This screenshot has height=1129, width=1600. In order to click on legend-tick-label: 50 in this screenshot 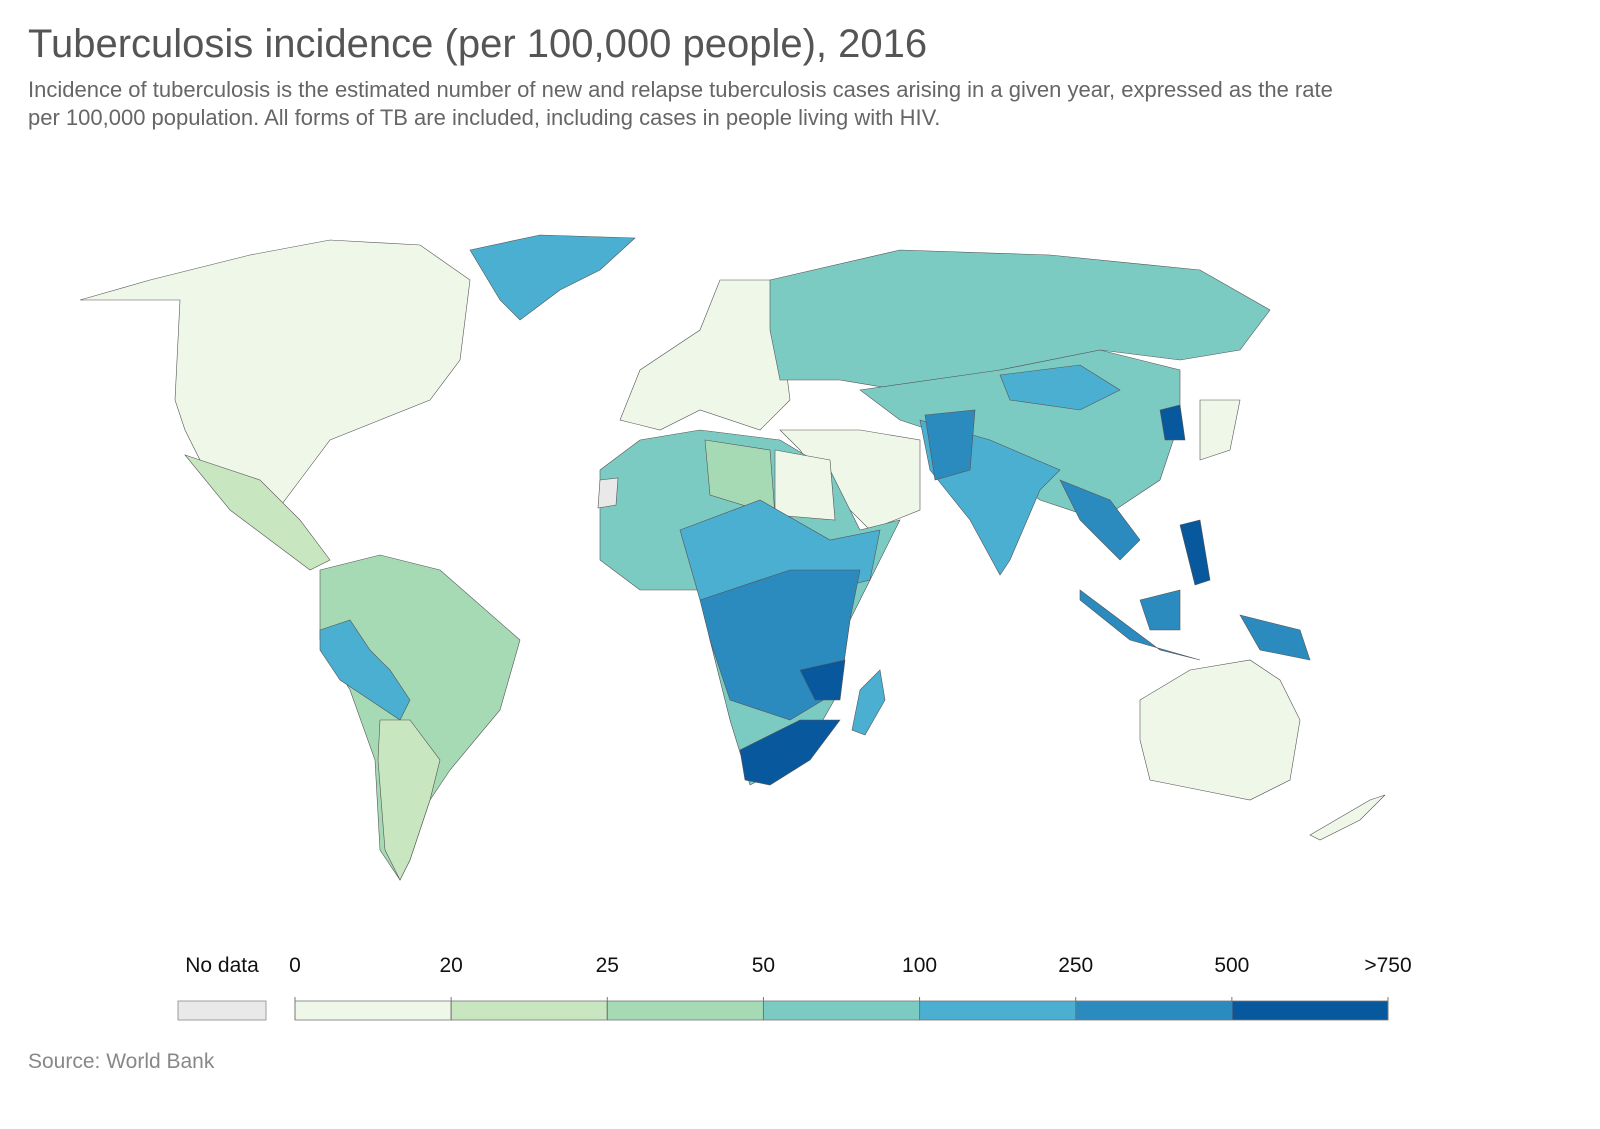, I will do `click(763, 965)`.